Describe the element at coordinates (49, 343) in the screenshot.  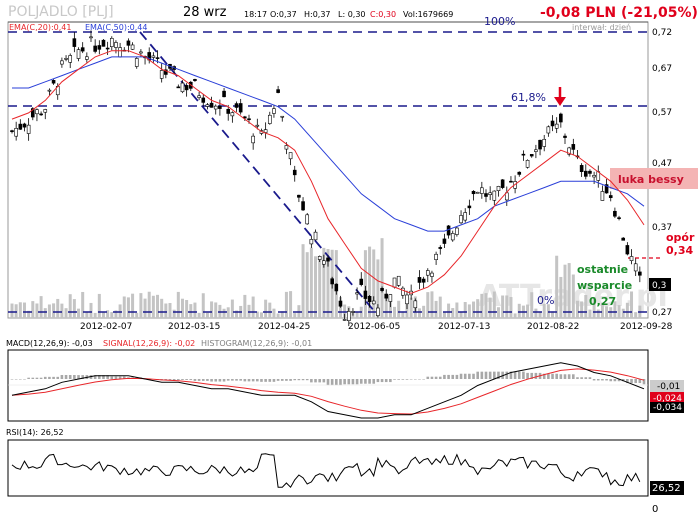
I see `macd-legend: MACD(12,26,9): -0,03` at that location.